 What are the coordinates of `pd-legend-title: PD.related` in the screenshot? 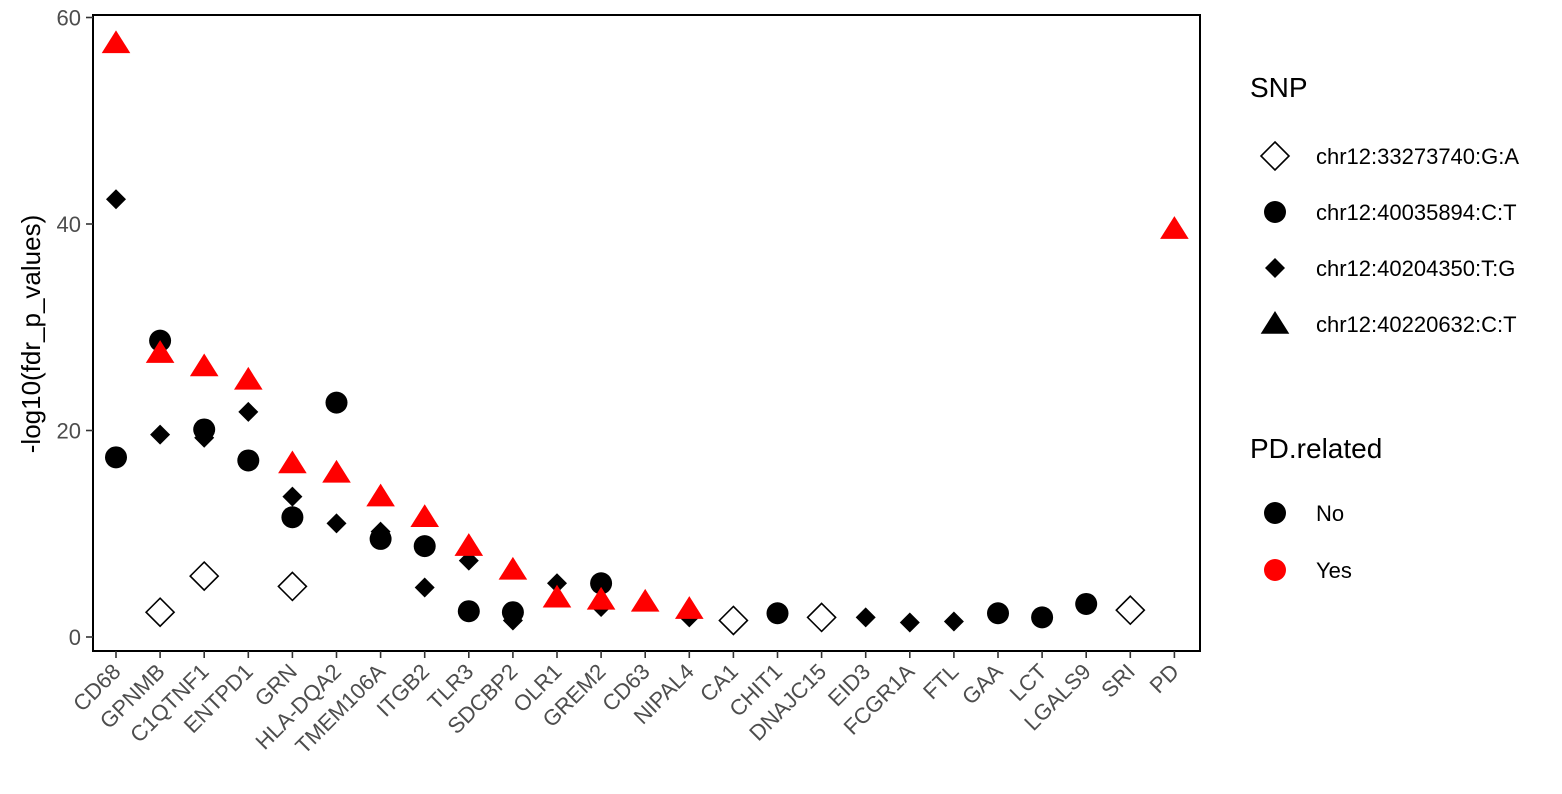 It's located at (1316, 448).